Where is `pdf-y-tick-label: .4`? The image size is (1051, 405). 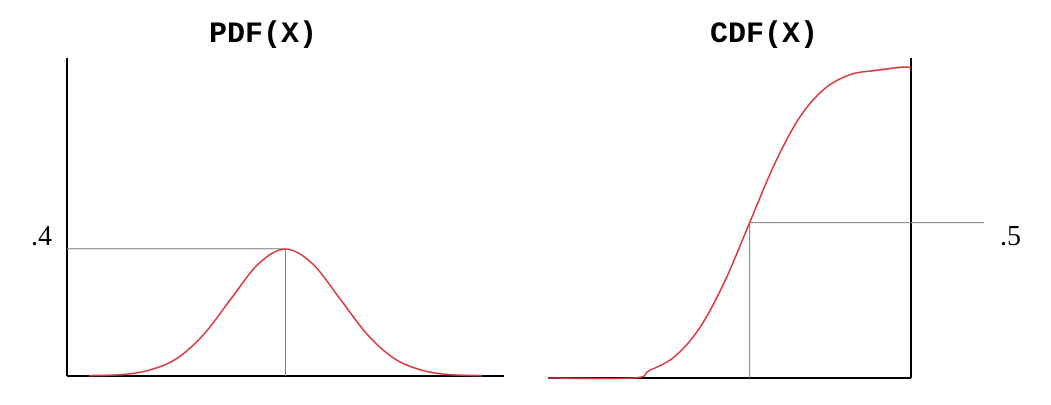
pdf-y-tick-label: .4 is located at coordinates (41, 236).